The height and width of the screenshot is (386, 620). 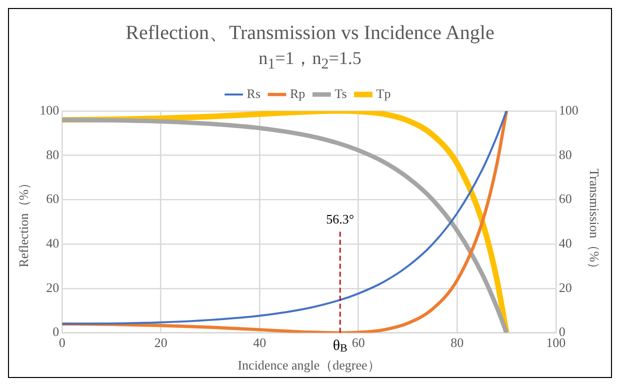 I want to click on y2-tick-label: 100, so click(x=568, y=110).